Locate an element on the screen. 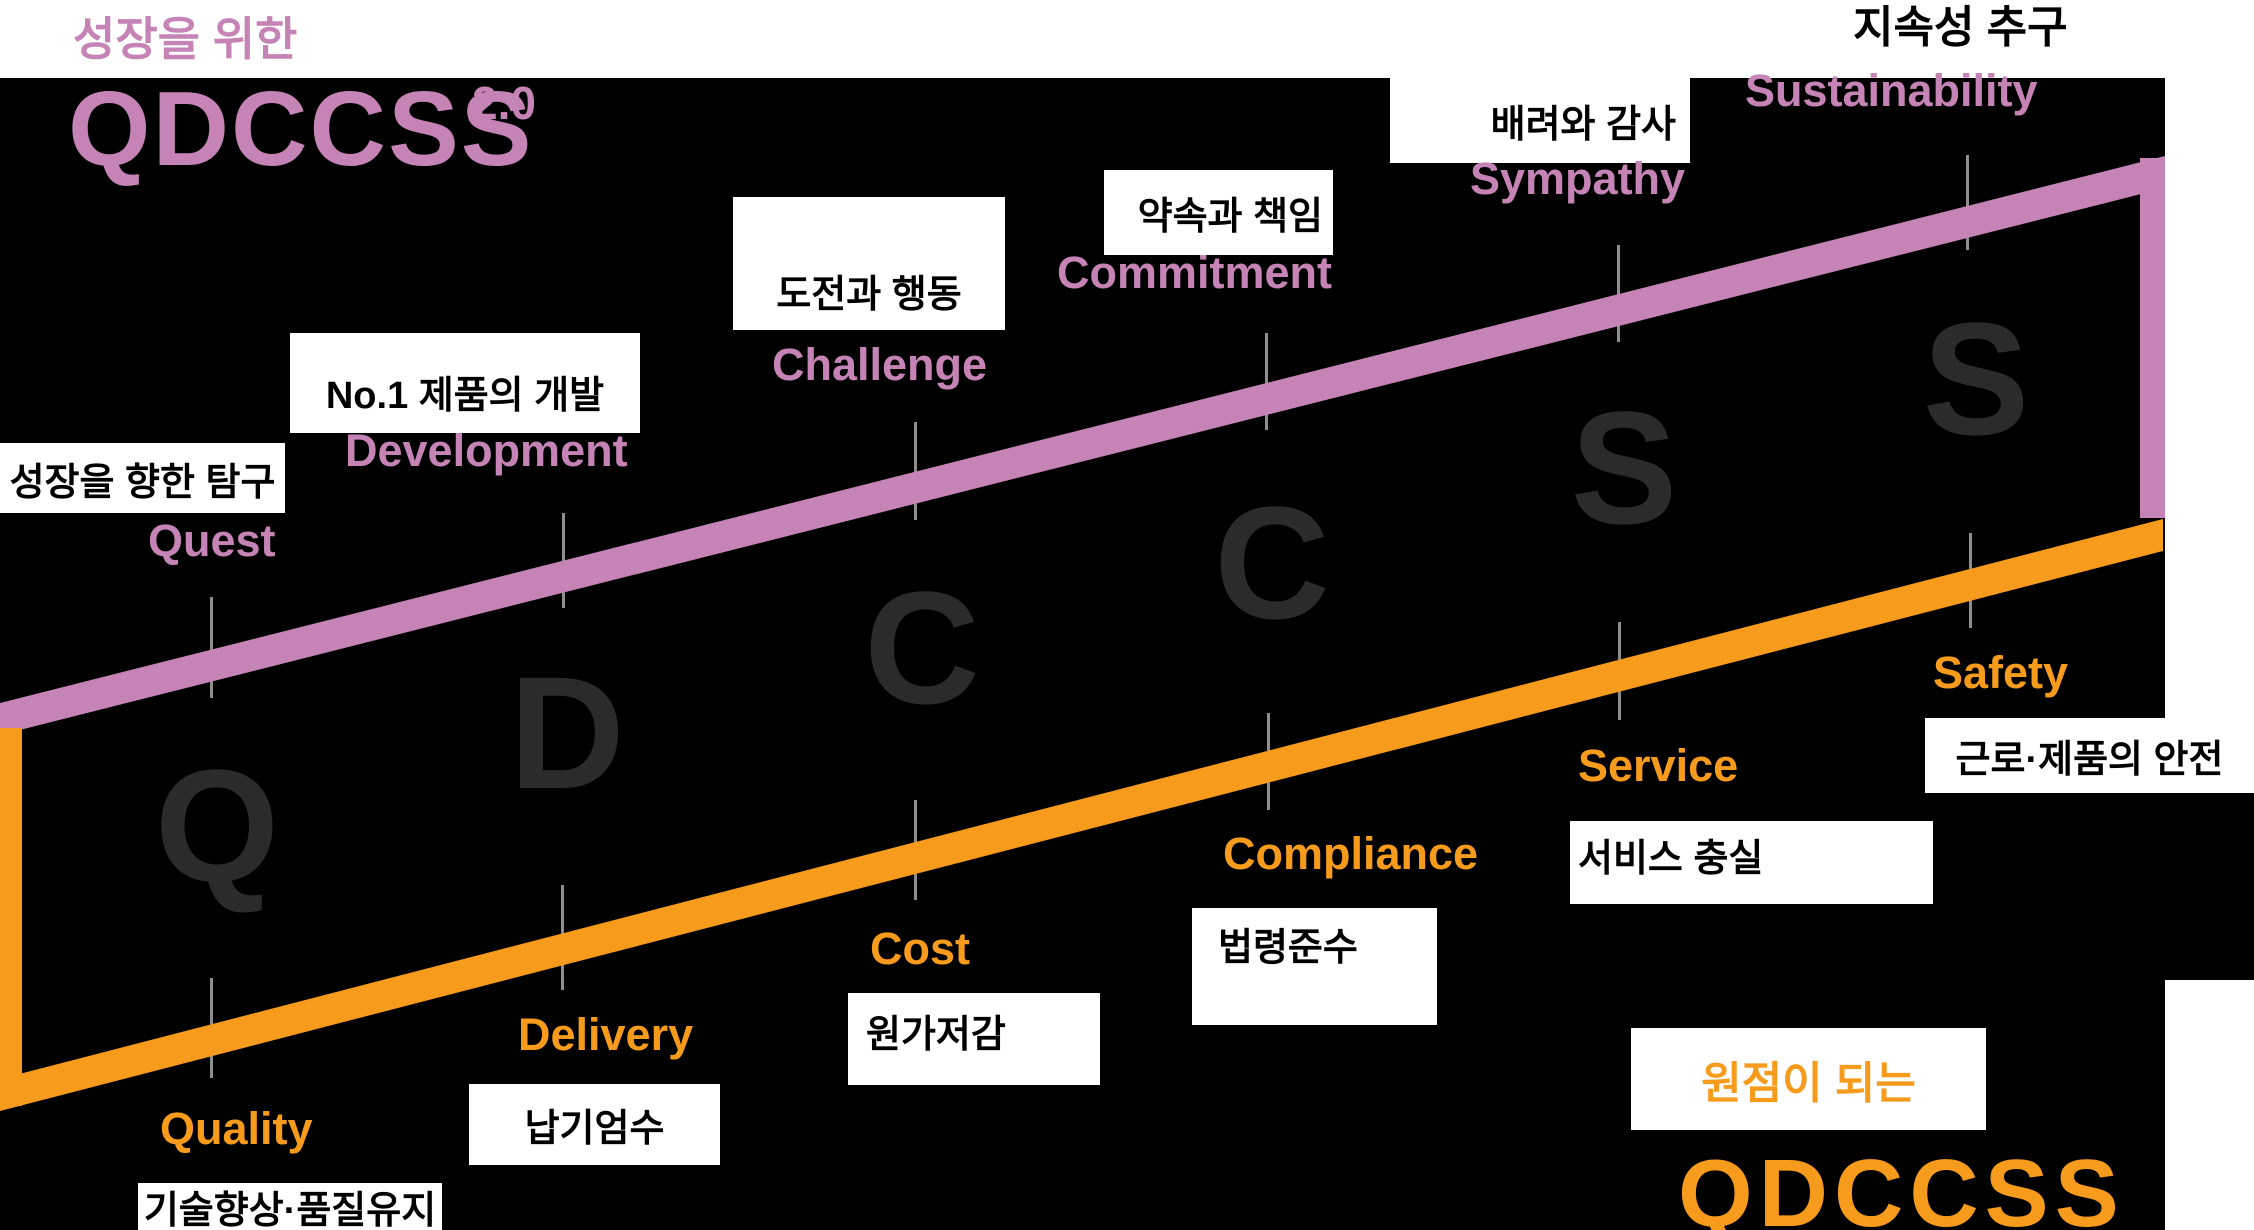 Image resolution: width=2254 pixels, height=1230 pixels. ghost-letter-q: Q is located at coordinates (217, 825).